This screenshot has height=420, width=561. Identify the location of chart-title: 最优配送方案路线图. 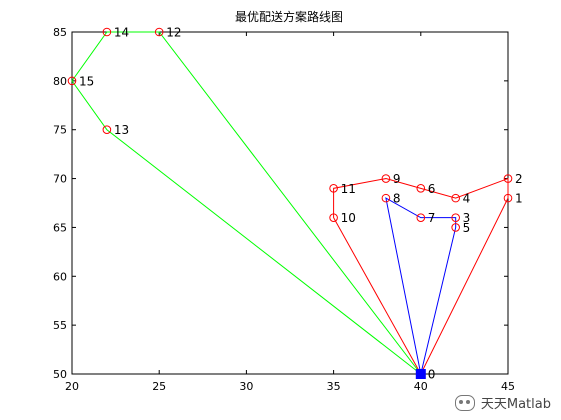
(289, 16).